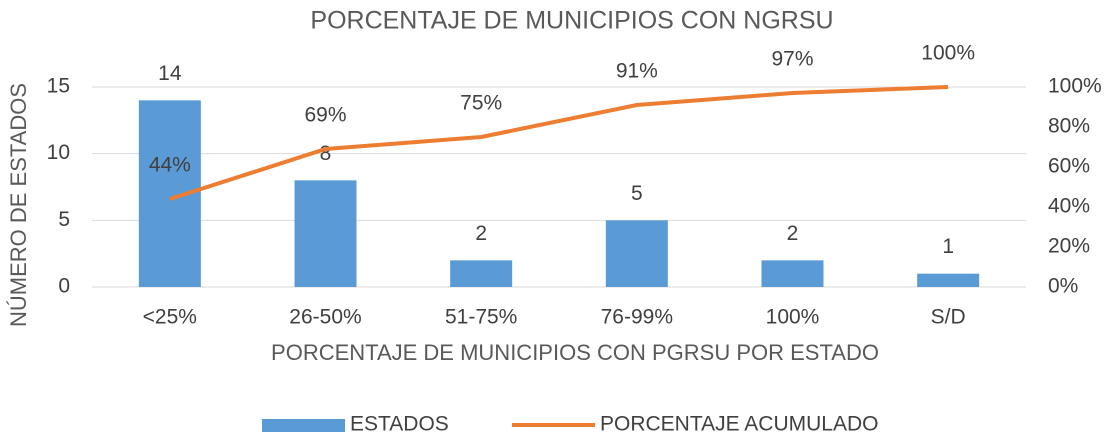 This screenshot has width=1115, height=438. I want to click on line-value-label: 44%, so click(170, 165).